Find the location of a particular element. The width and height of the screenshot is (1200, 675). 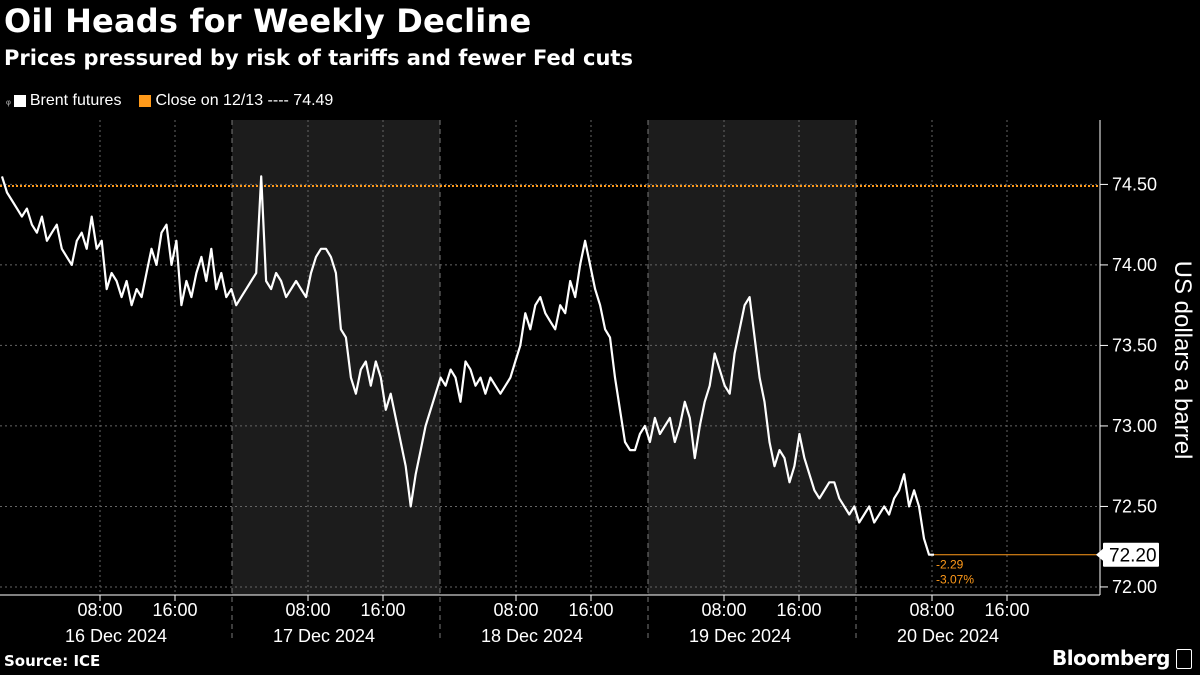

terminal-icon is located at coordinates (1184, 659).